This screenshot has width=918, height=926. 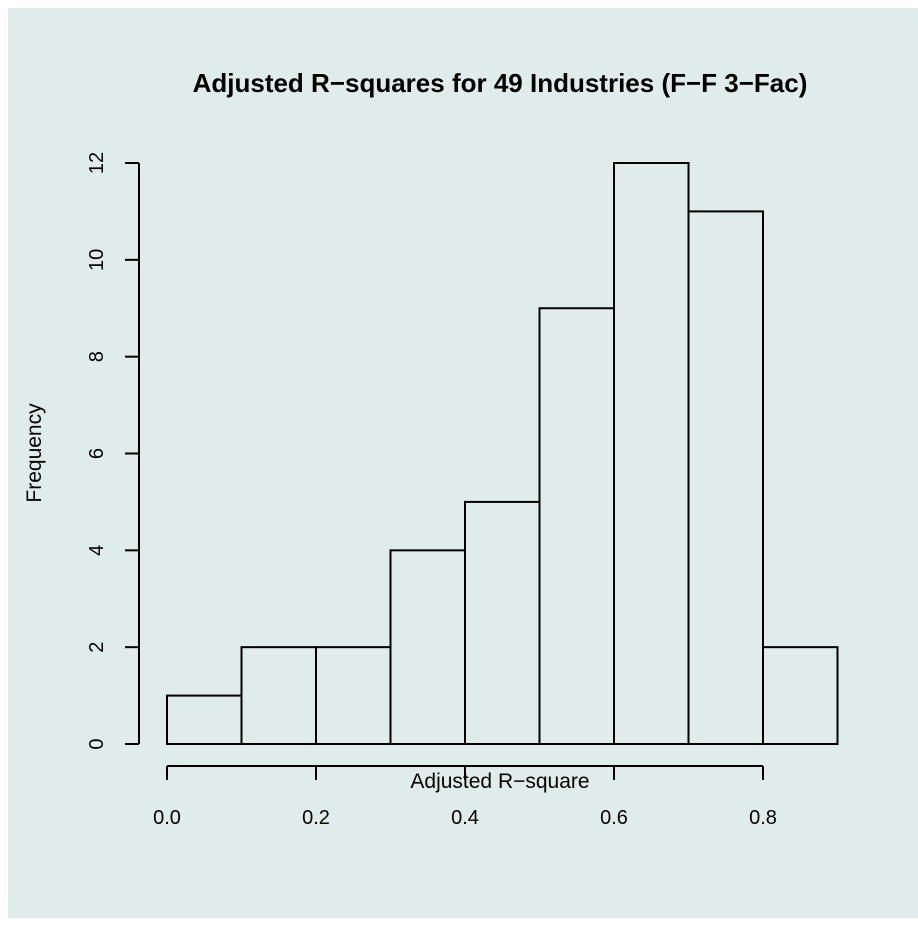 What do you see at coordinates (614, 818) in the screenshot?
I see `x-tick-label: 0.6` at bounding box center [614, 818].